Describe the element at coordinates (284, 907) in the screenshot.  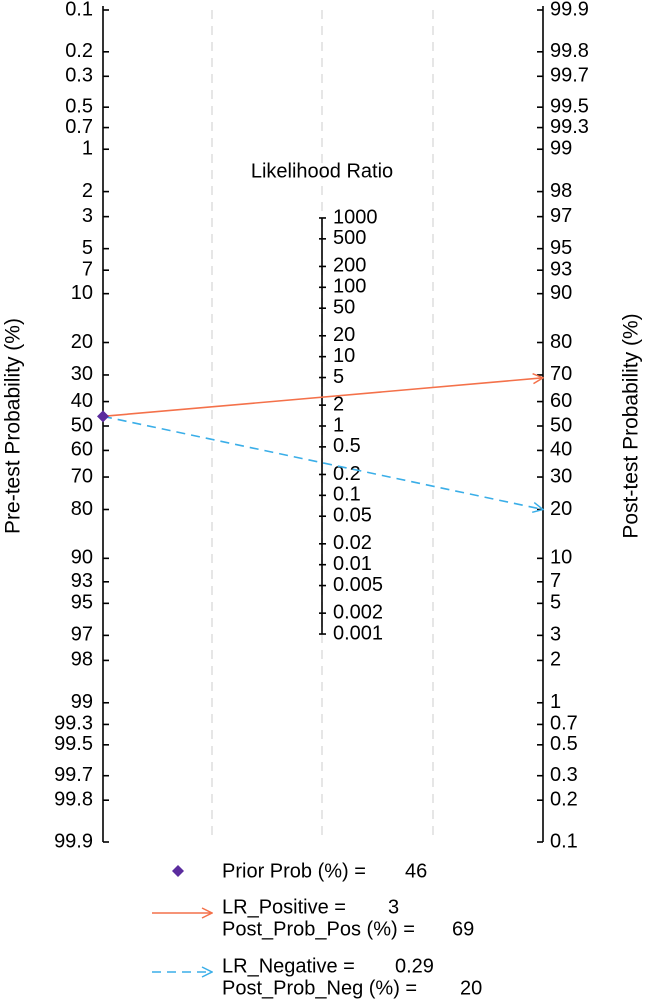
I see `legend-label: LR_Positive =` at that location.